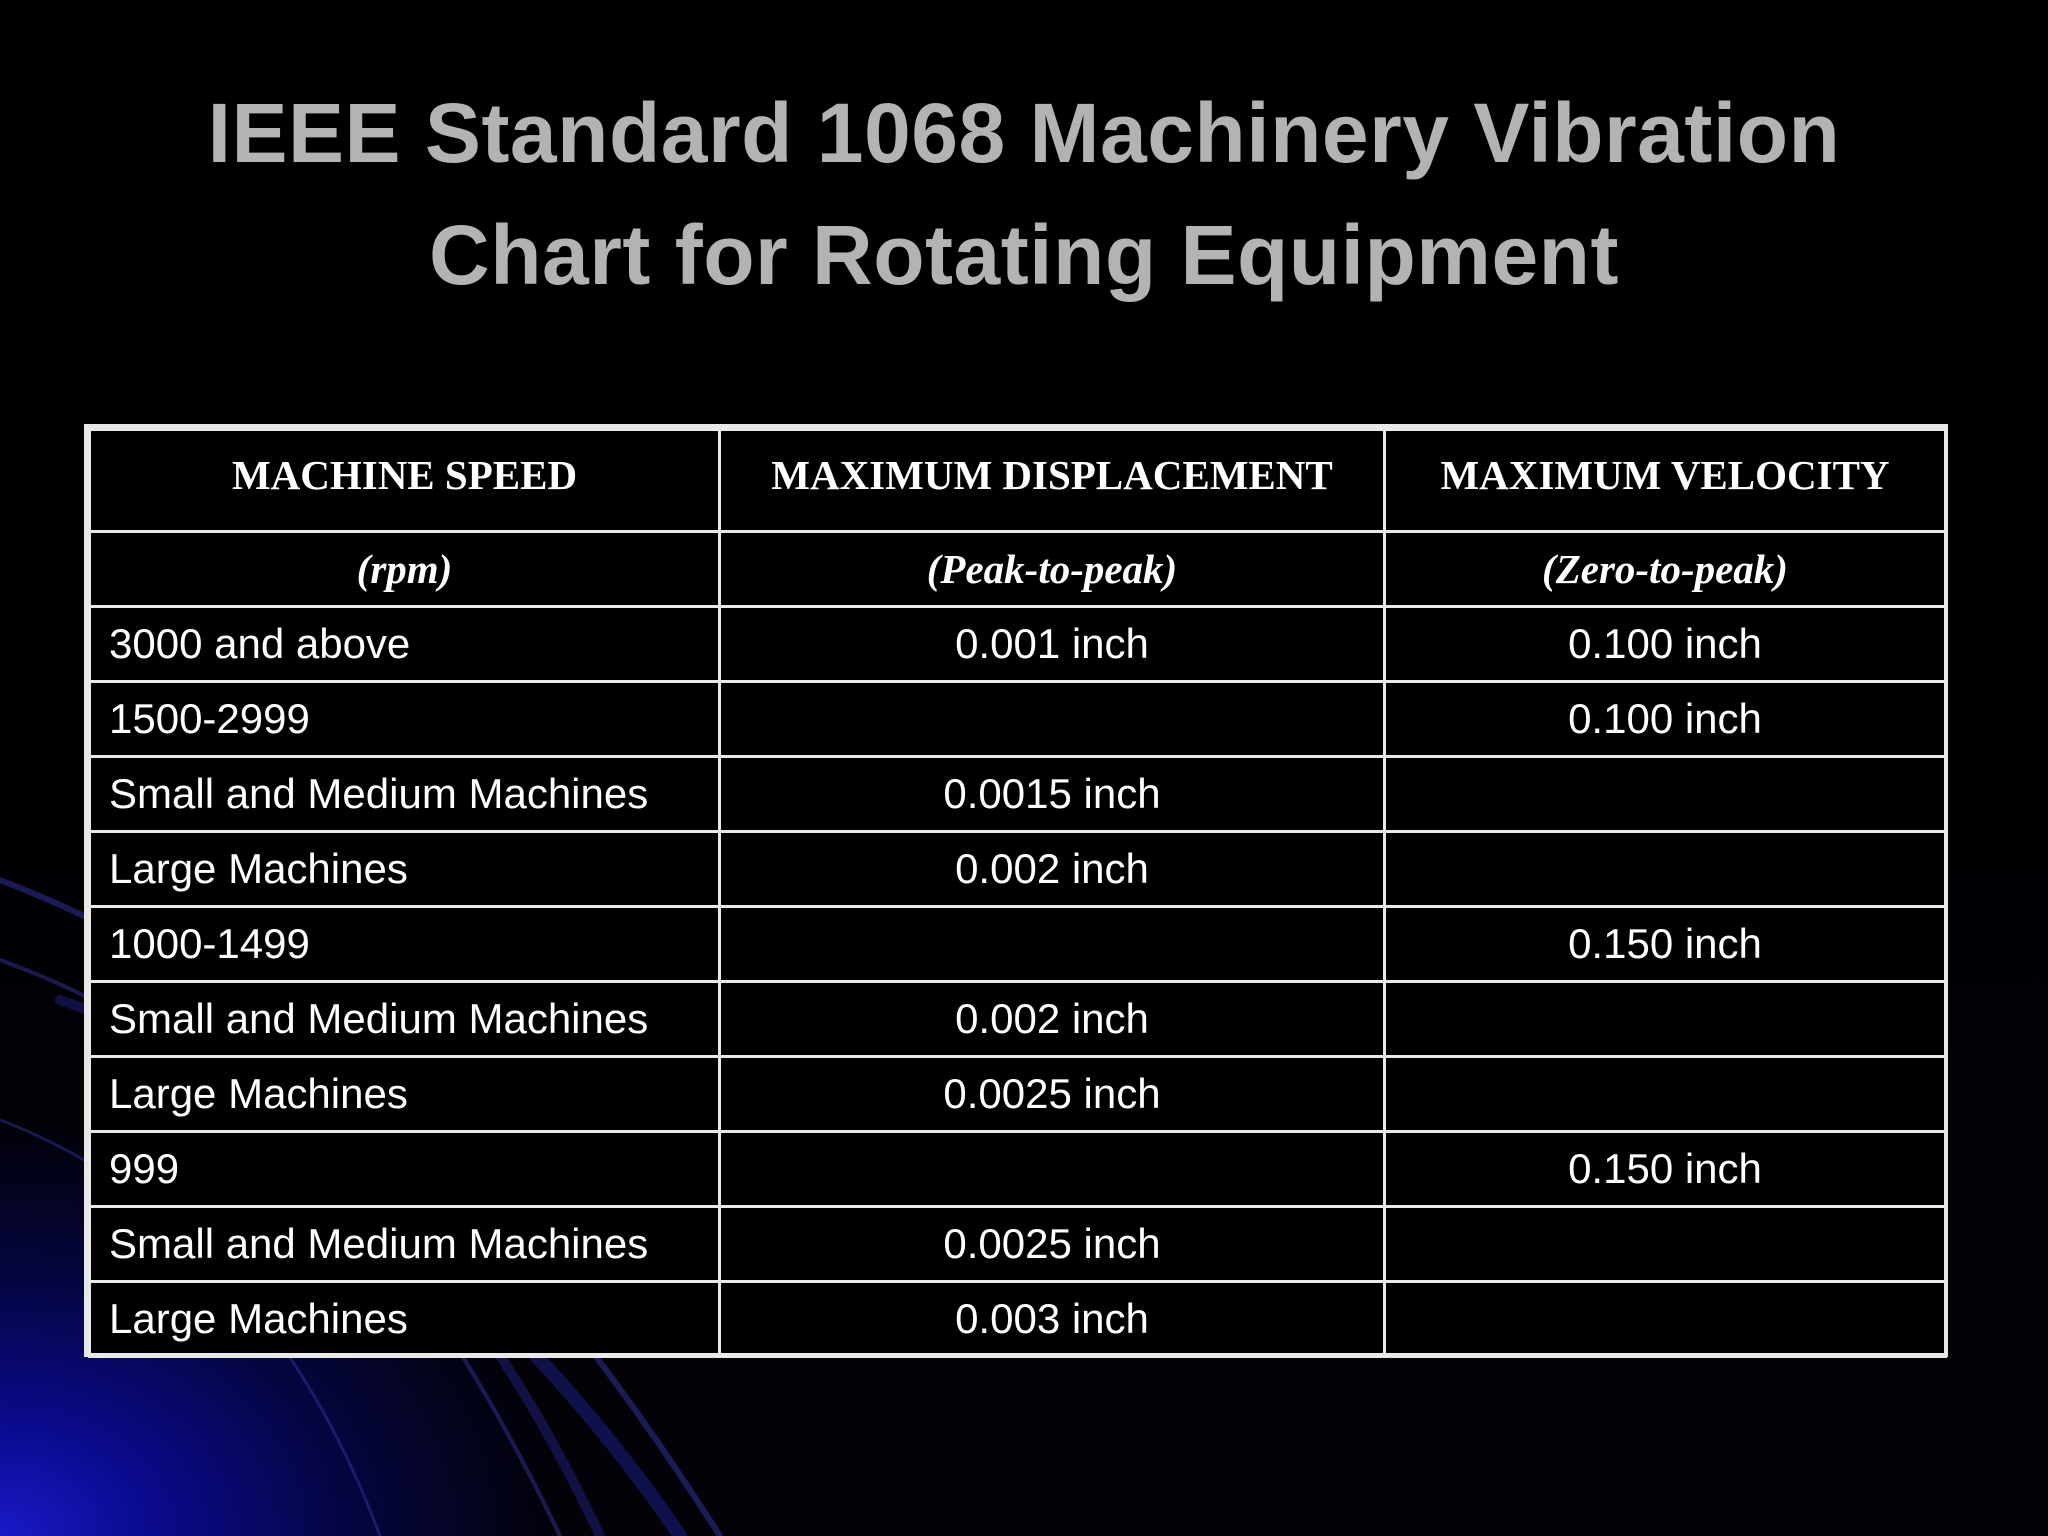  What do you see at coordinates (1665, 569) in the screenshot?
I see `subheader-zero-to-peak: (Zero-to-peak)` at bounding box center [1665, 569].